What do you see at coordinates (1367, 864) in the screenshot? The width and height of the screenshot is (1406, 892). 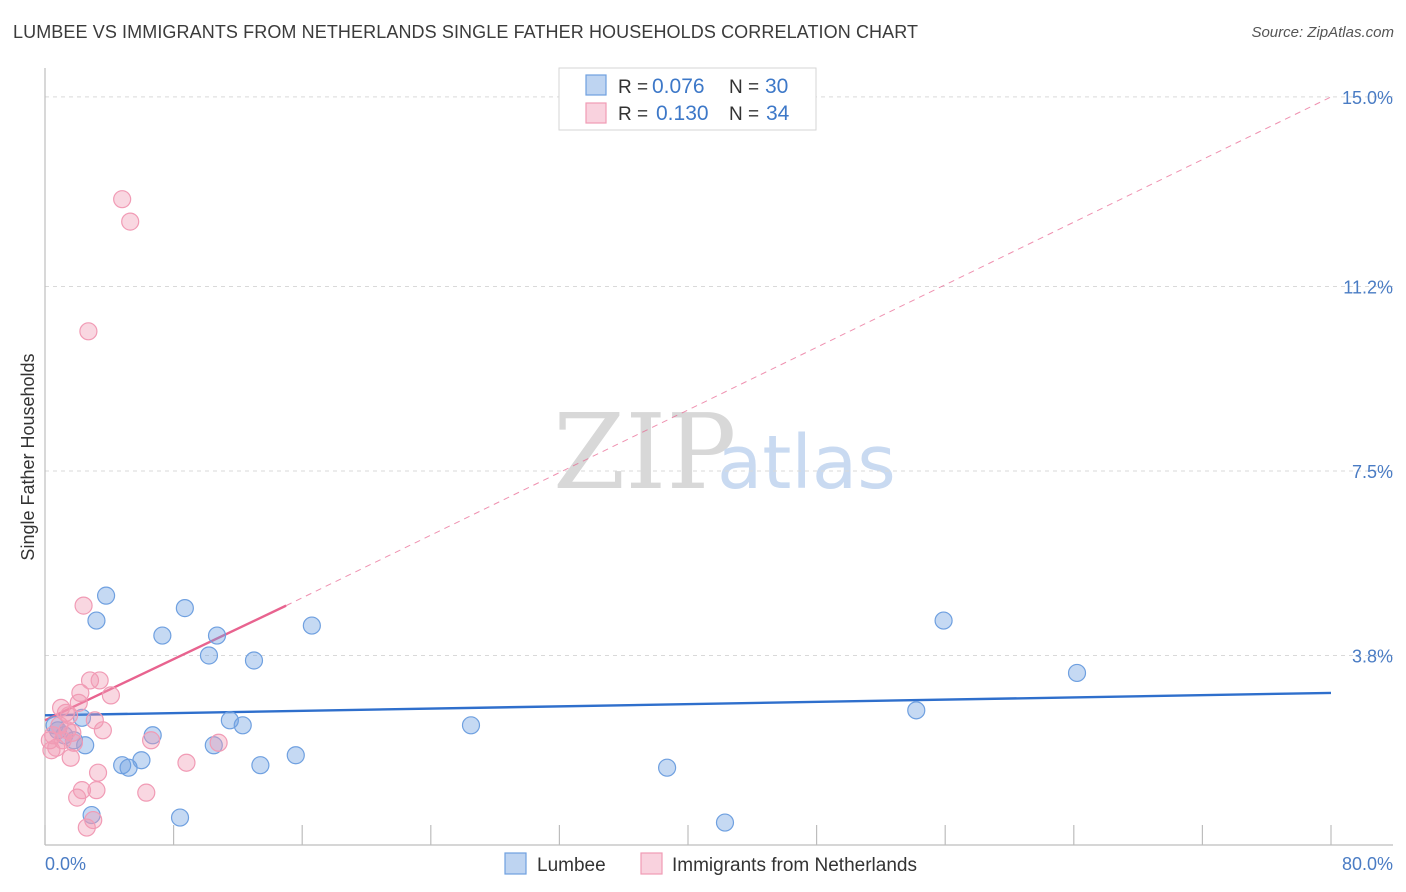 I see `x-tick-label-end: 80.0%` at bounding box center [1367, 864].